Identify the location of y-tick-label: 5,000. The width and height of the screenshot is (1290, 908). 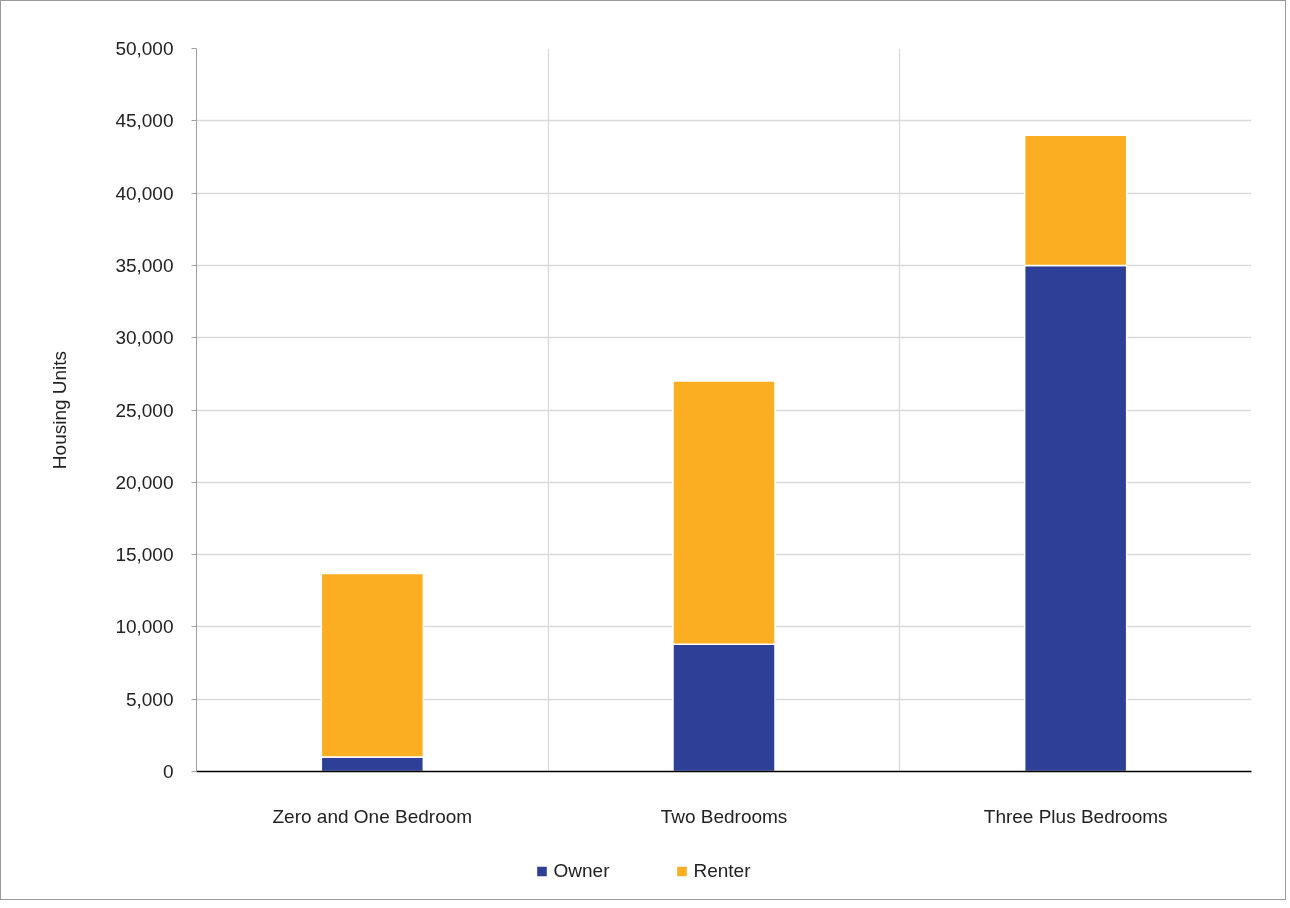
(149, 699).